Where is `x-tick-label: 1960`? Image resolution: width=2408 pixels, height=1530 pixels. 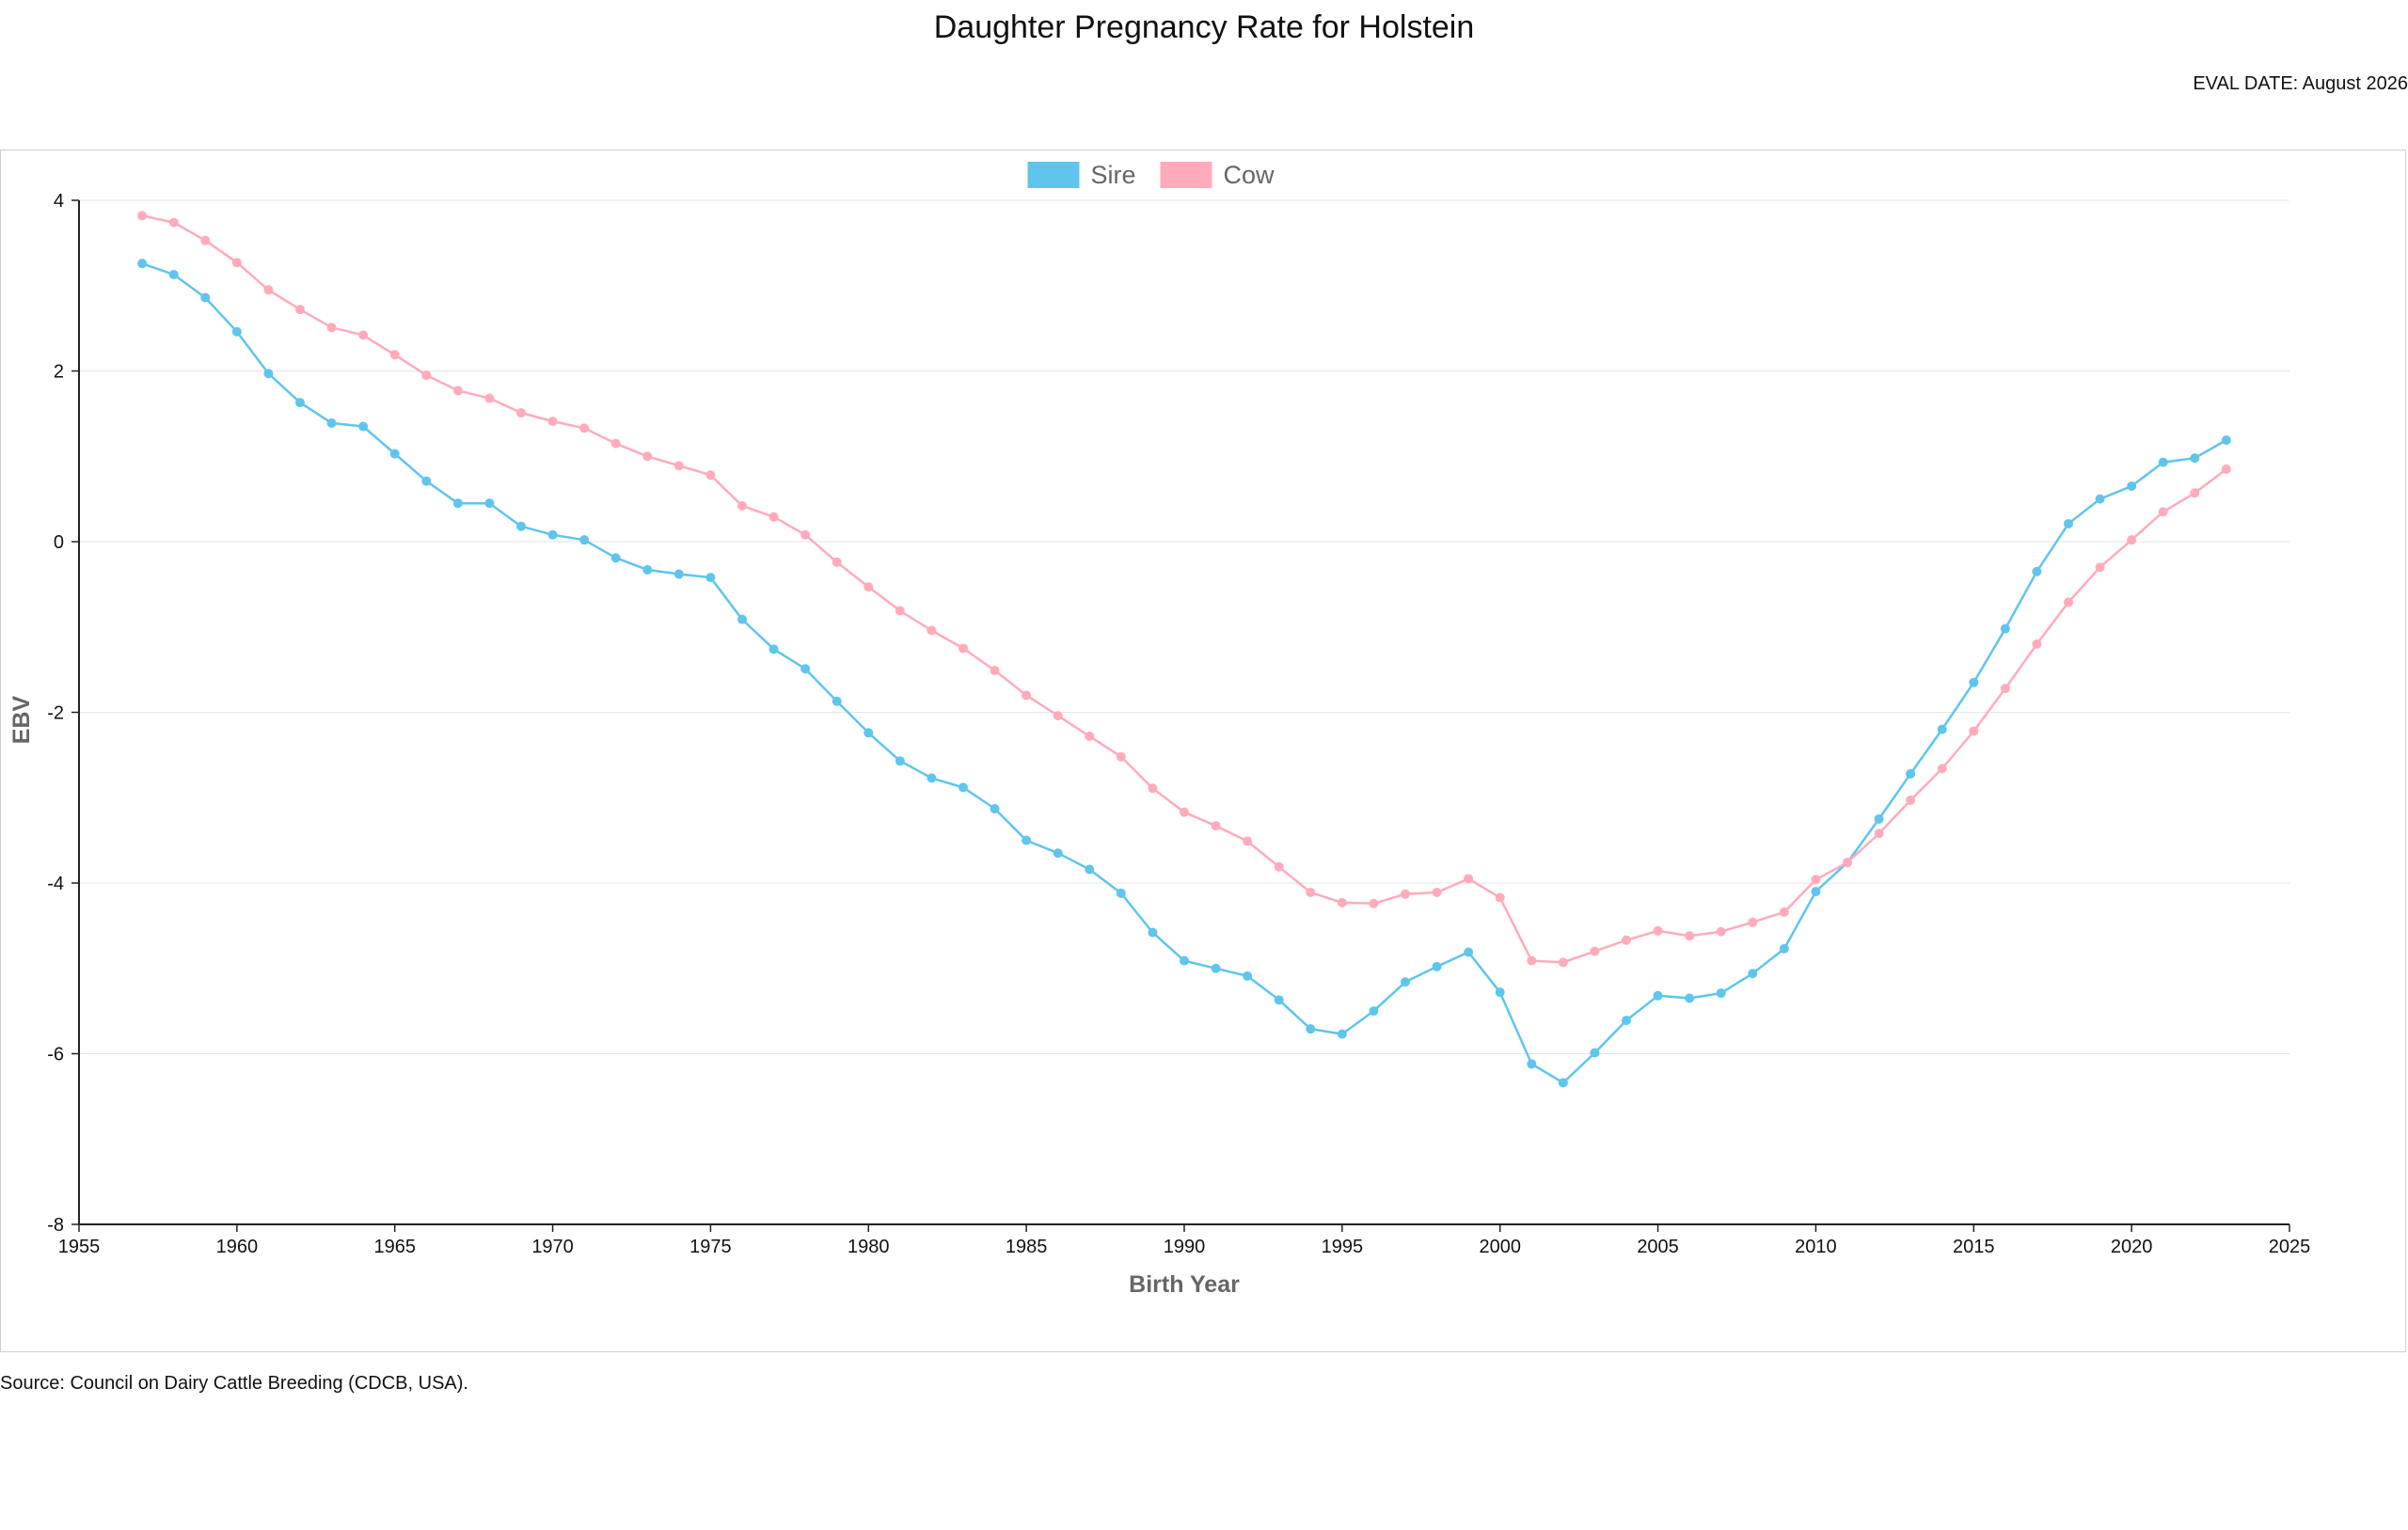 x-tick-label: 1960 is located at coordinates (238, 1247).